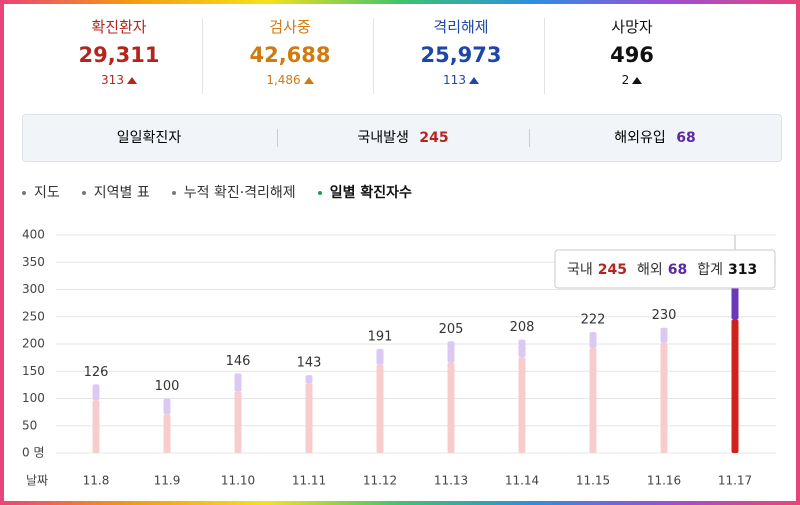 Image resolution: width=800 pixels, height=505 pixels. I want to click on overseas-label: 해외유입, so click(640, 138).